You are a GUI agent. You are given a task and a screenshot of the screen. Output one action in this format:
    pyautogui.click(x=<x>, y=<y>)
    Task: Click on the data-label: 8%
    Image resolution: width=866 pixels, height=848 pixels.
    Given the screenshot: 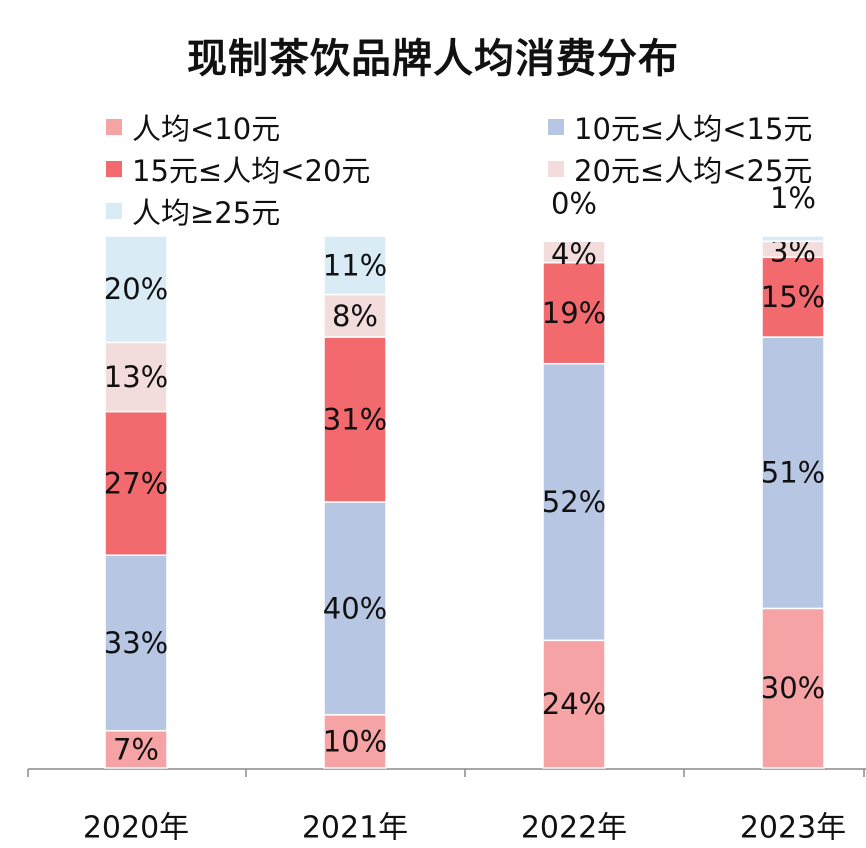 What is the action you would take?
    pyautogui.click(x=355, y=316)
    